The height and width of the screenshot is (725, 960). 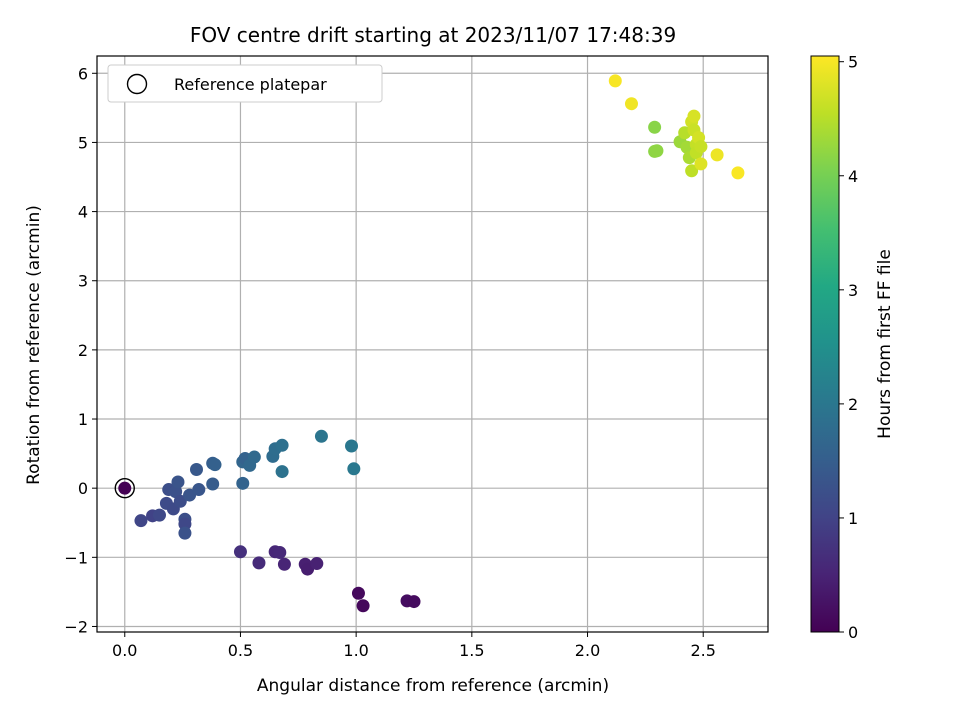 What do you see at coordinates (853, 62) in the screenshot?
I see `colorbar-tick-label: 5` at bounding box center [853, 62].